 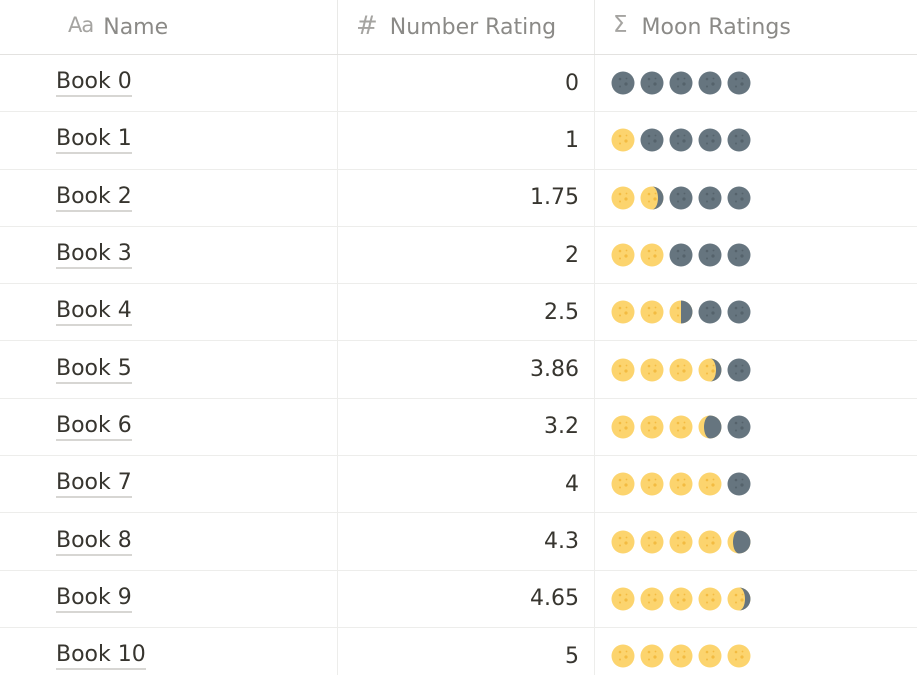 What do you see at coordinates (136, 27) in the screenshot?
I see `column-header-name-label: Name` at bounding box center [136, 27].